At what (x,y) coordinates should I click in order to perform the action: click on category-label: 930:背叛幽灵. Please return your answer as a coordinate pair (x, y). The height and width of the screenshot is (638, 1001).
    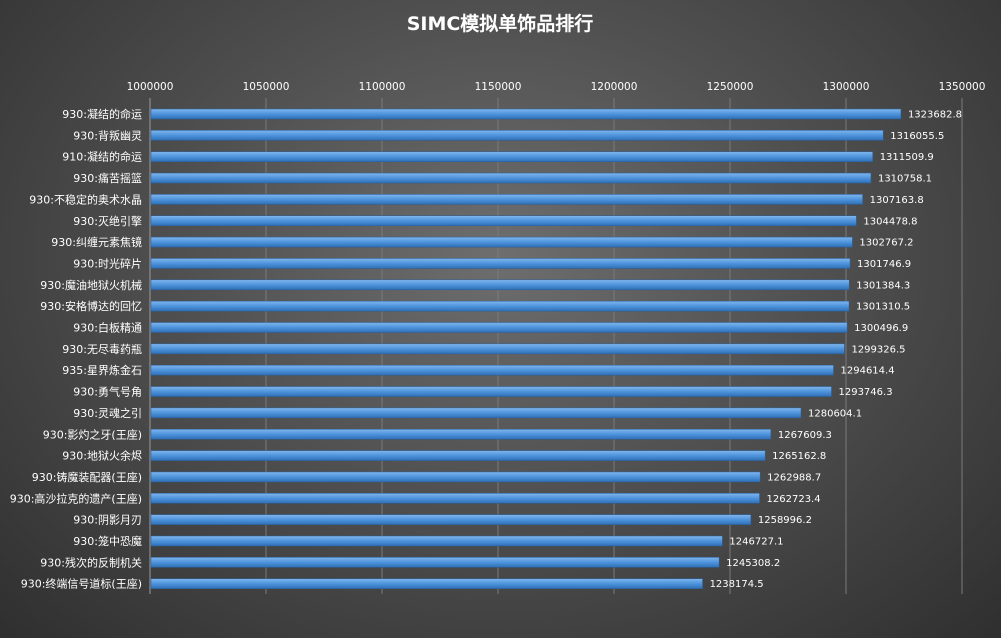
    Looking at the image, I should click on (107, 135).